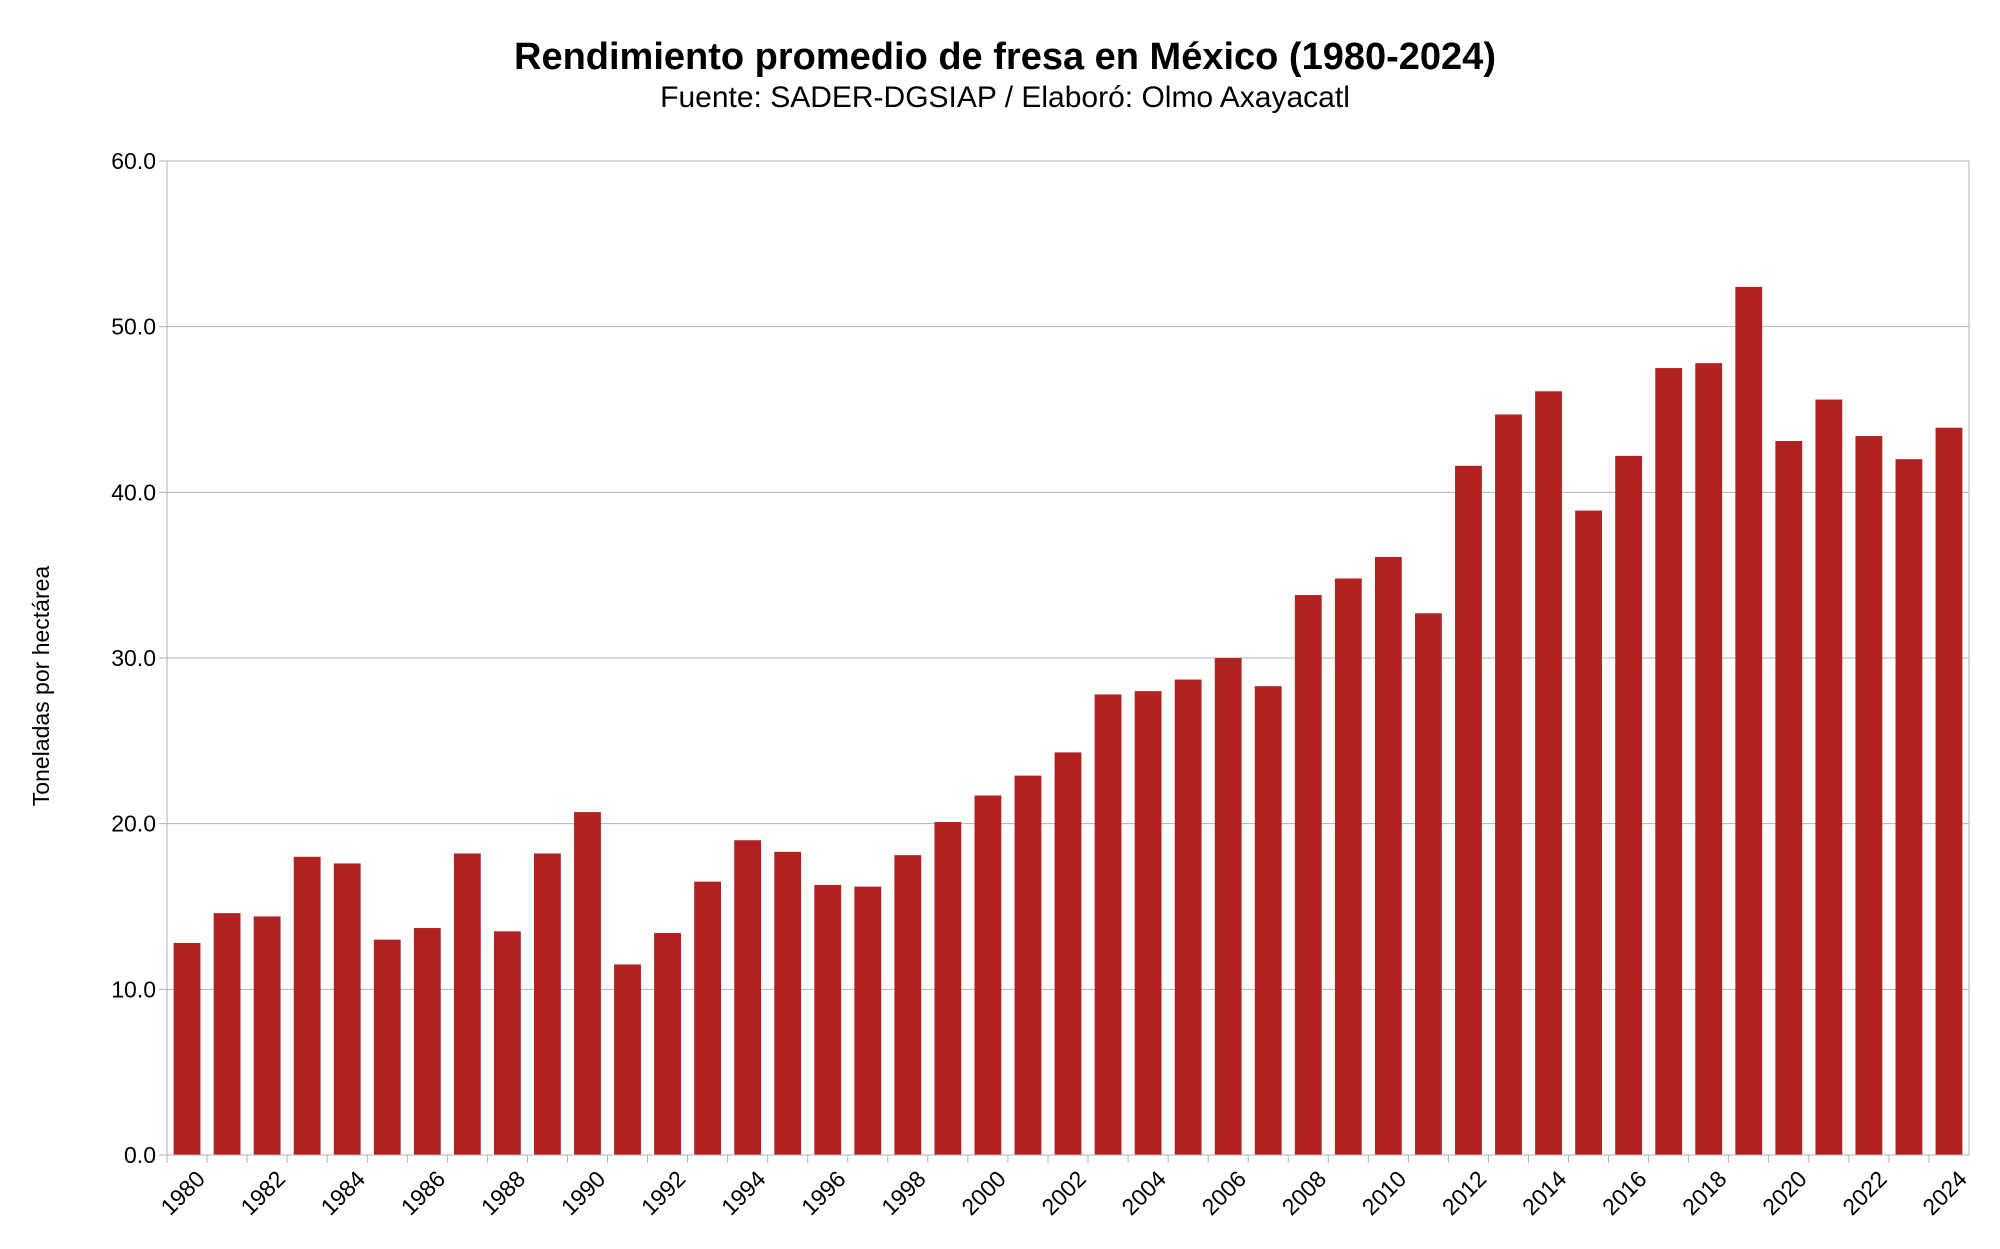  What do you see at coordinates (828, 1019) in the screenshot?
I see `bar-1996: 1996: 16.3` at bounding box center [828, 1019].